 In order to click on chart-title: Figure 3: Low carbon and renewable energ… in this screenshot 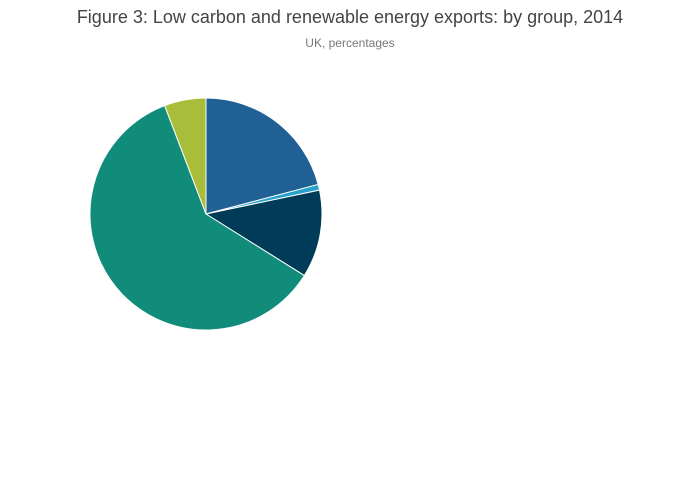, I will do `click(350, 17)`.